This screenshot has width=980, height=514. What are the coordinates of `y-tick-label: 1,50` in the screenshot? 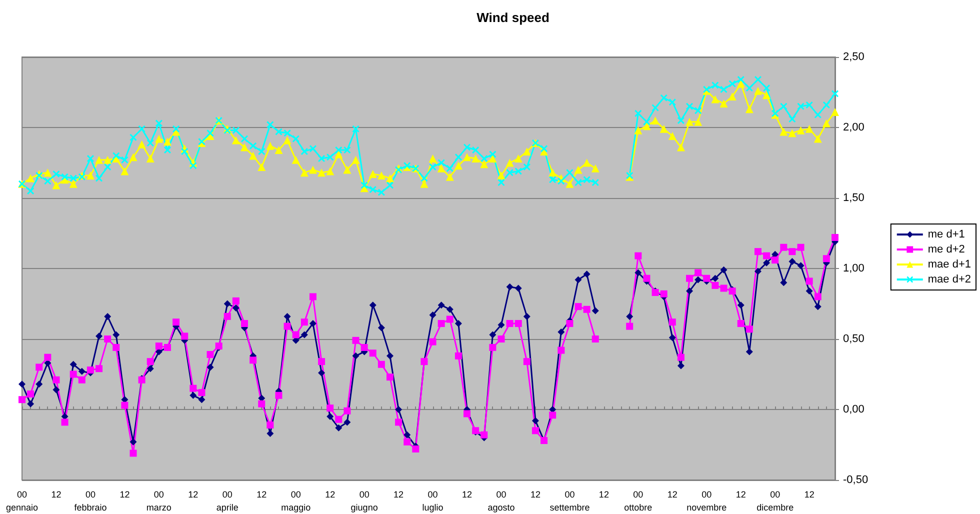 It's located at (853, 198).